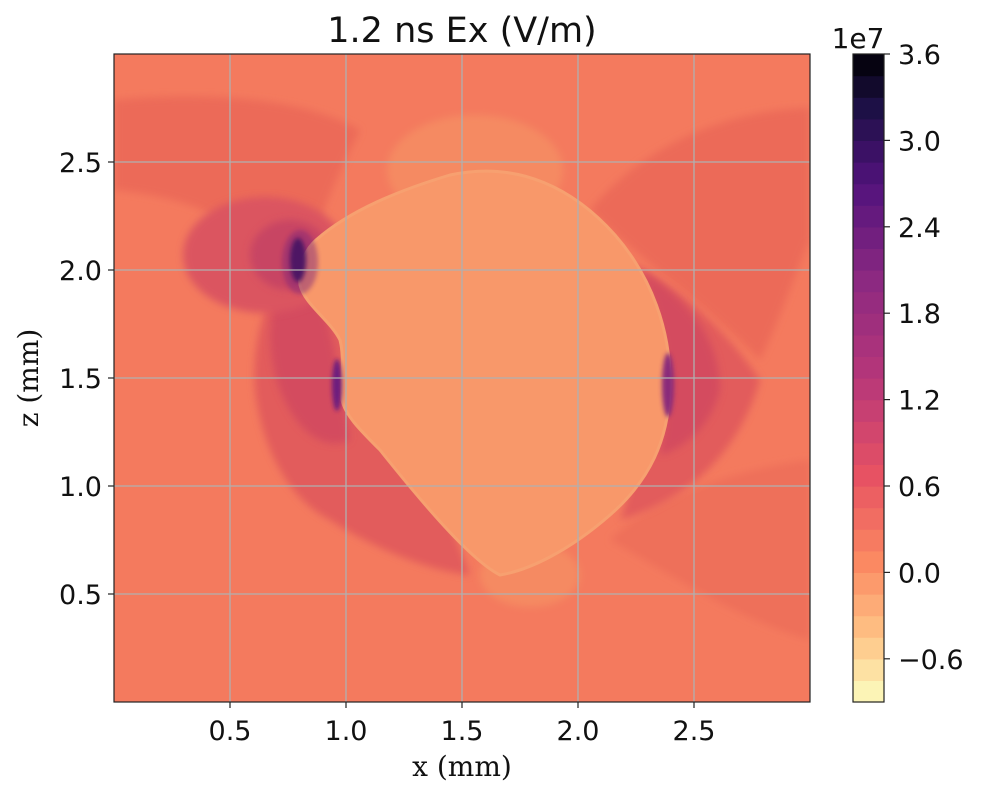 The height and width of the screenshot is (797, 988). I want to click on contour-upper-right, so click(700, 234).